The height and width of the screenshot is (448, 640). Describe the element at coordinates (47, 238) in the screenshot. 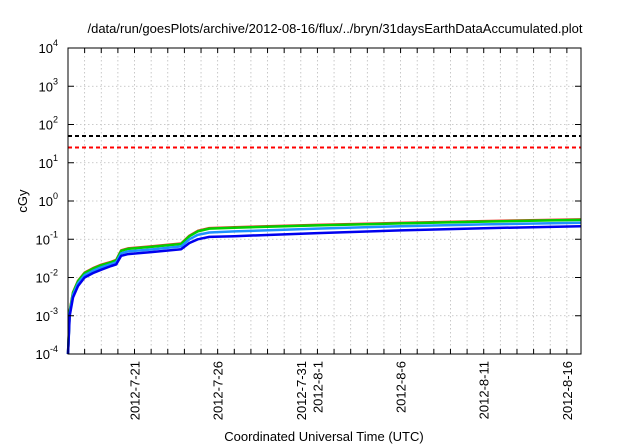

I see `y-tick-label: 10⁻¹` at that location.